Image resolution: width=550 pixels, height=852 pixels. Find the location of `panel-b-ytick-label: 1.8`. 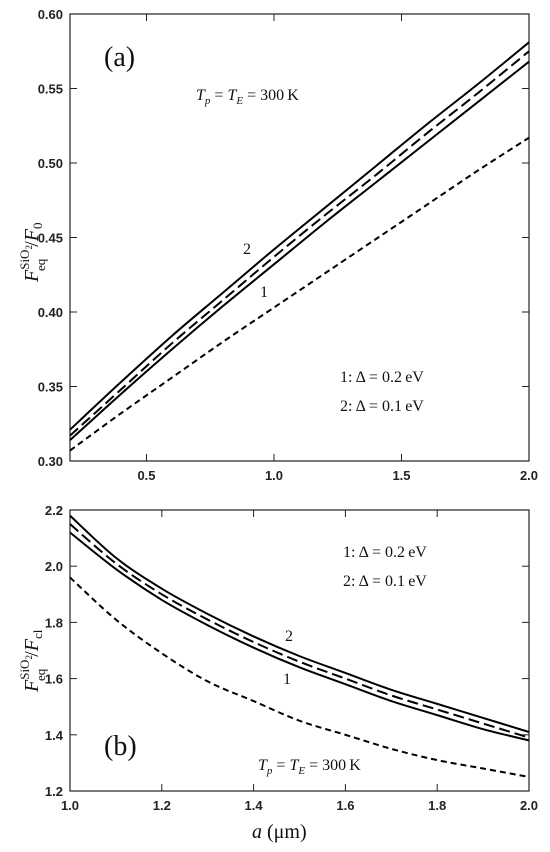

panel-b-ytick-label: 1.8 is located at coordinates (54, 622).